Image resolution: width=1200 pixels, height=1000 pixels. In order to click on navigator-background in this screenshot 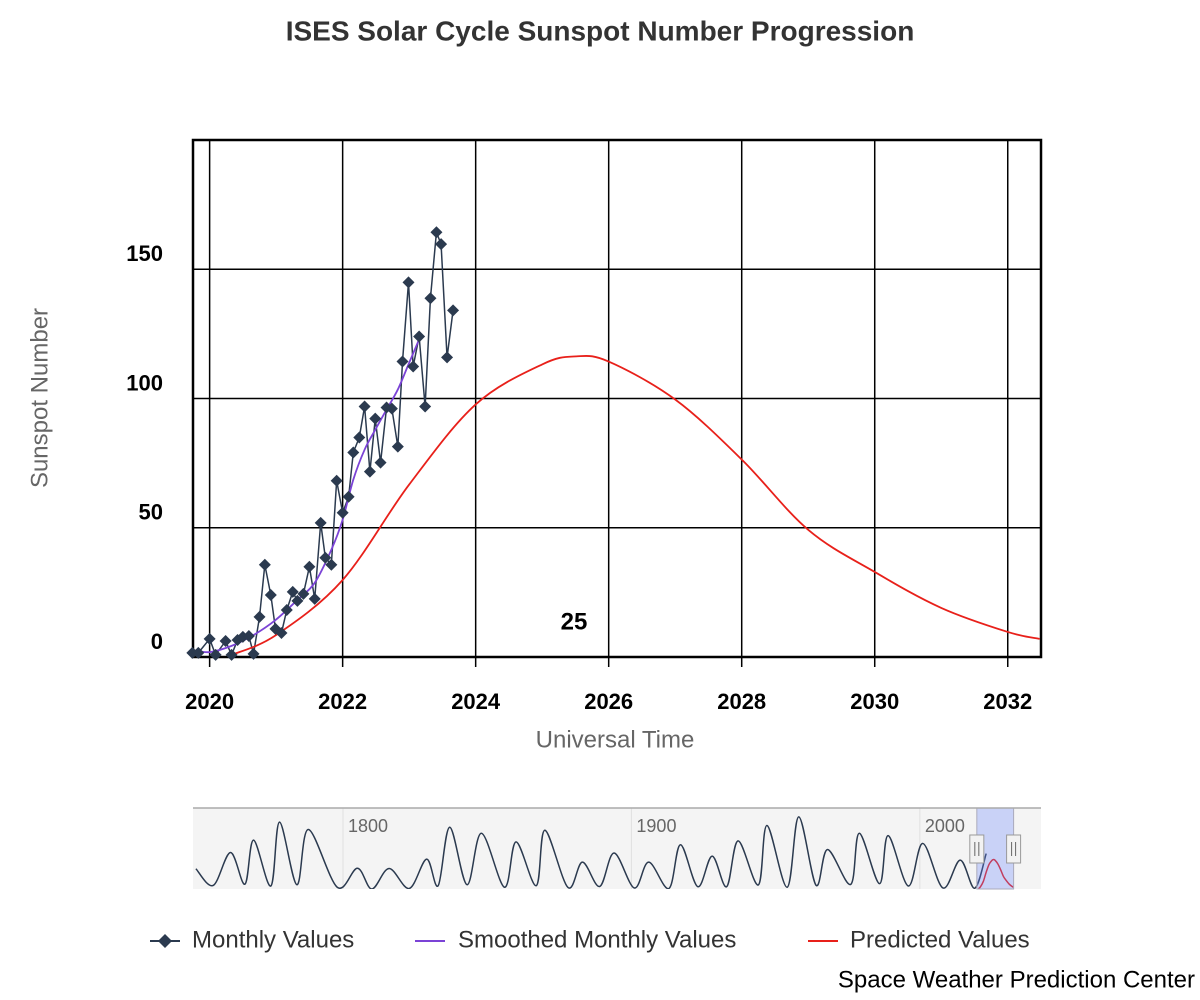, I will do `click(617, 848)`.